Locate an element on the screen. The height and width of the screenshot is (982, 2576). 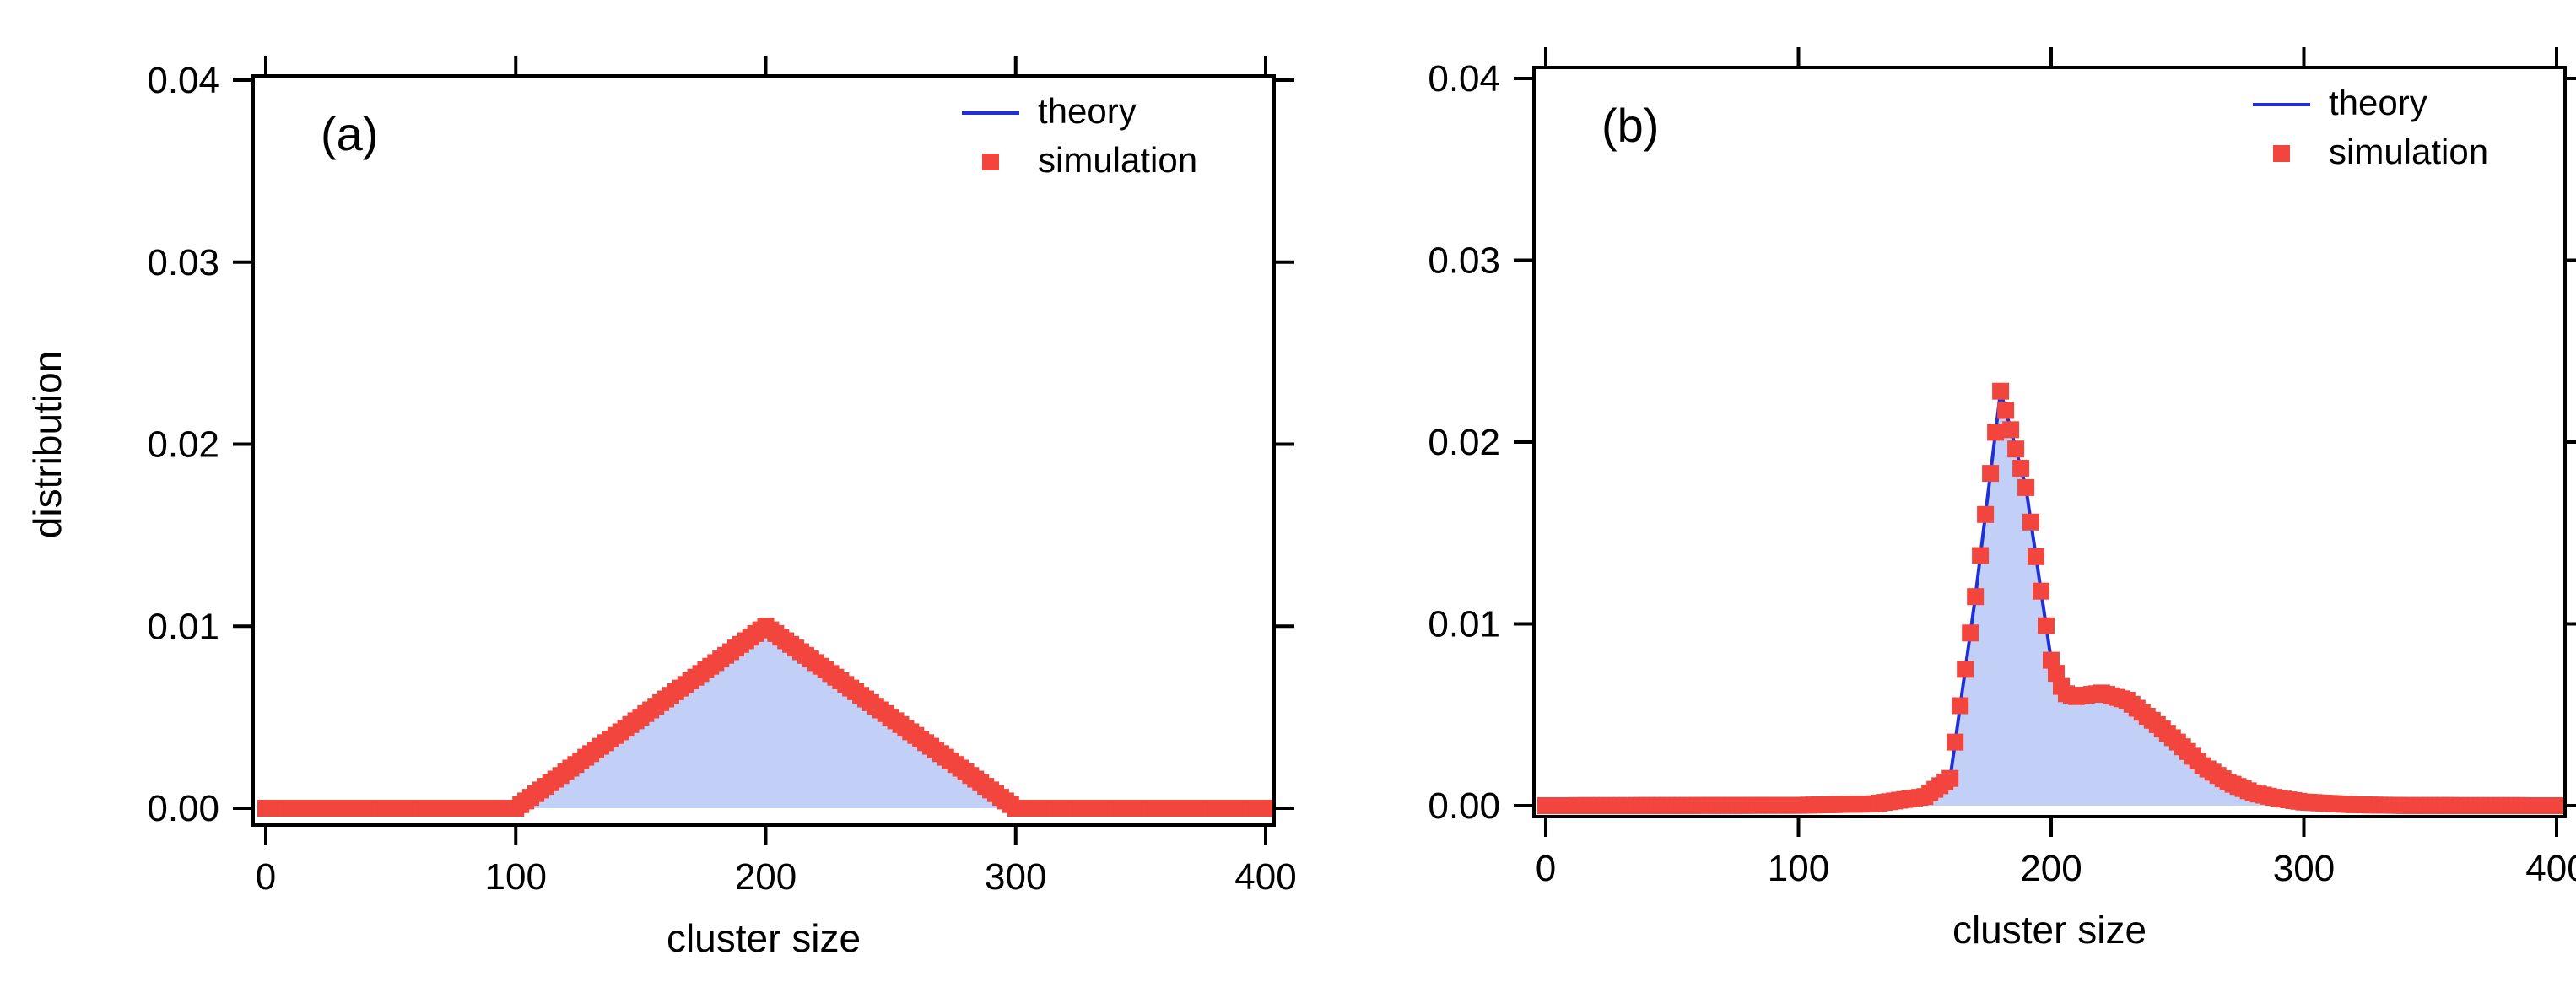
panel-label: (b) is located at coordinates (1630, 125).